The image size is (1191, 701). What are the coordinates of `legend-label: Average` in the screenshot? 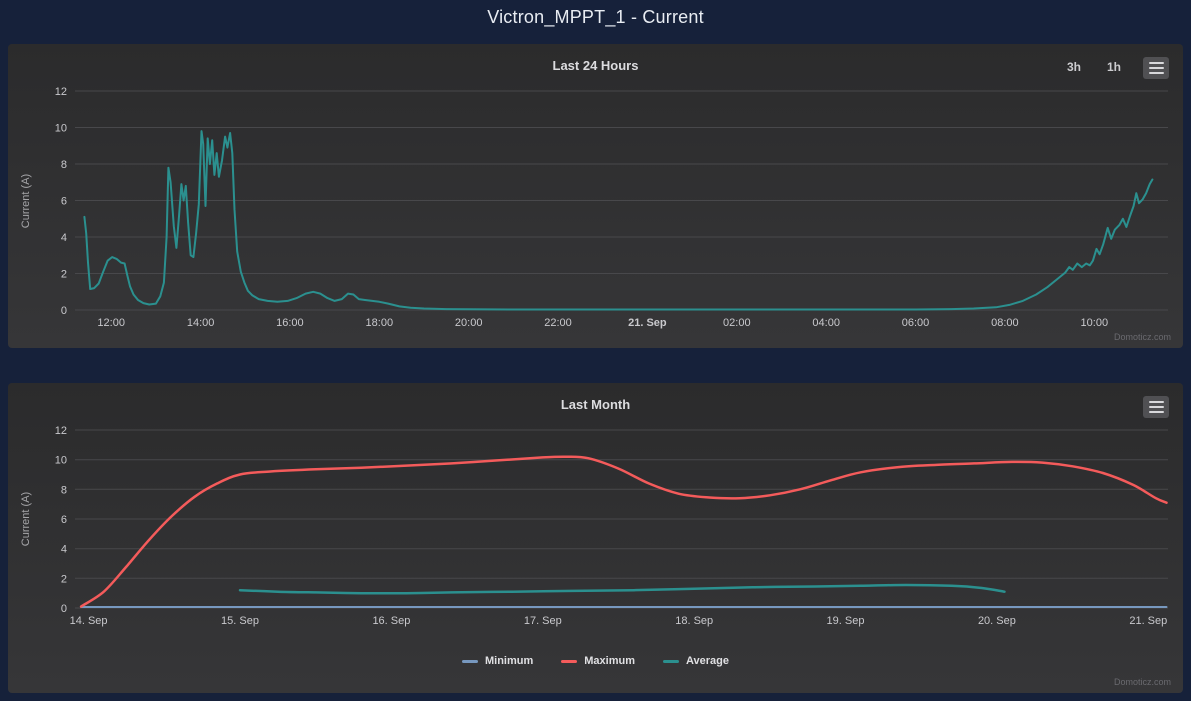 It's located at (708, 661).